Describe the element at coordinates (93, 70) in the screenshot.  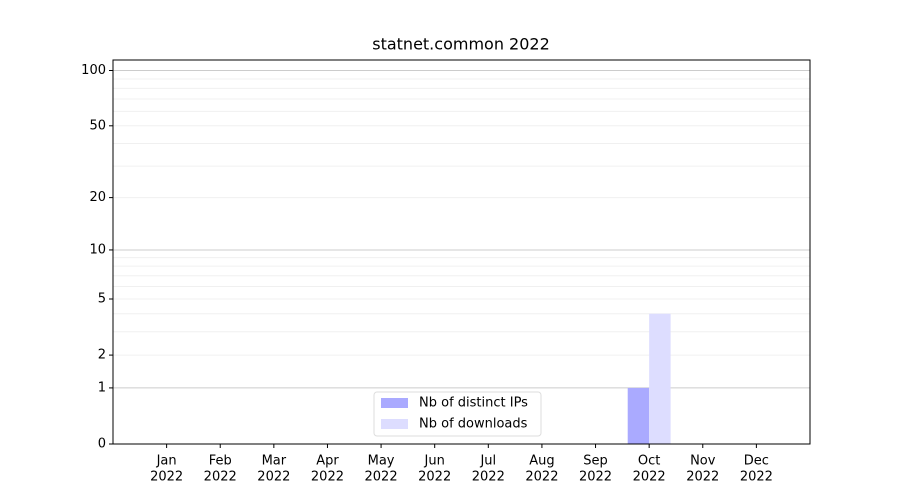
I see `y-tick-label: 100` at that location.